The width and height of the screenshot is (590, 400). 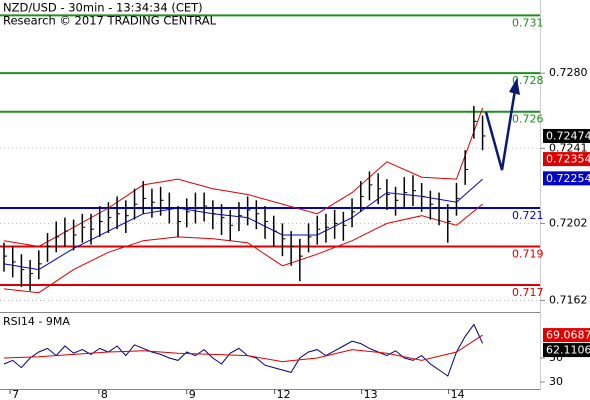 I want to click on y-tick-label: 0.7280, so click(x=568, y=72).